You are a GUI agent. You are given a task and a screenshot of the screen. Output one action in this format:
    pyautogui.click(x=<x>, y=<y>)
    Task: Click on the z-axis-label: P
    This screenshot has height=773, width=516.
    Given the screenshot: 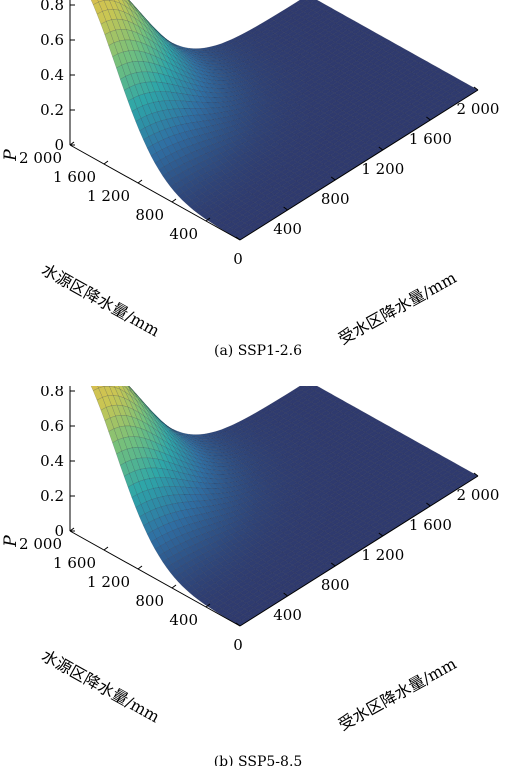 What is the action you would take?
    pyautogui.click(x=11, y=541)
    